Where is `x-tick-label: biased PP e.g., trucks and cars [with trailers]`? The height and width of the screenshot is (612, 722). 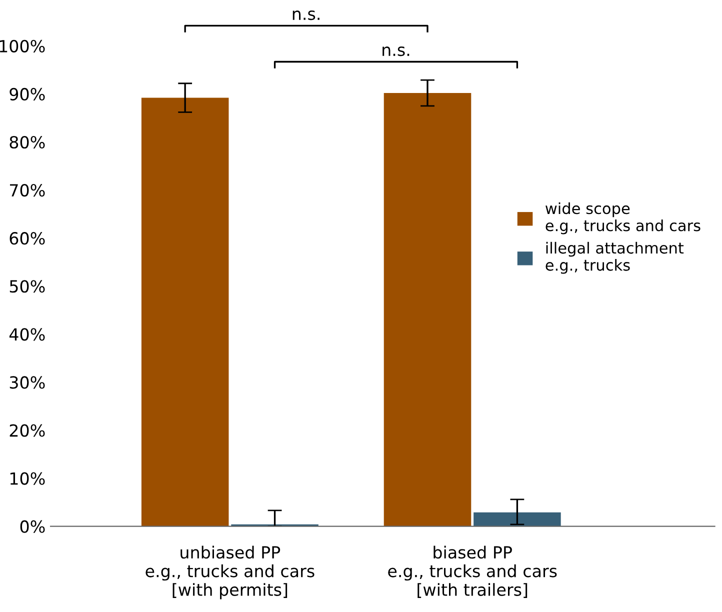 x-tick-label: biased PP e.g., trucks and cars [with trailers] is located at coordinates (472, 572).